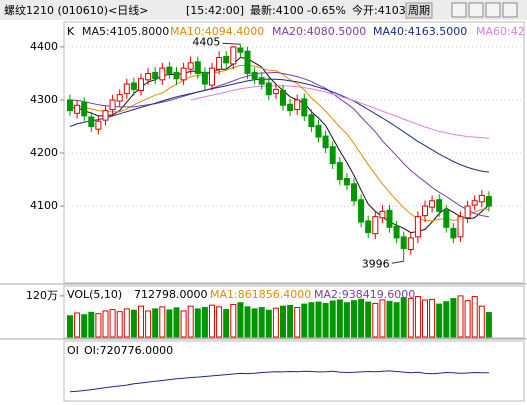 This screenshot has width=527, height=405. I want to click on oi-line, so click(279, 381).